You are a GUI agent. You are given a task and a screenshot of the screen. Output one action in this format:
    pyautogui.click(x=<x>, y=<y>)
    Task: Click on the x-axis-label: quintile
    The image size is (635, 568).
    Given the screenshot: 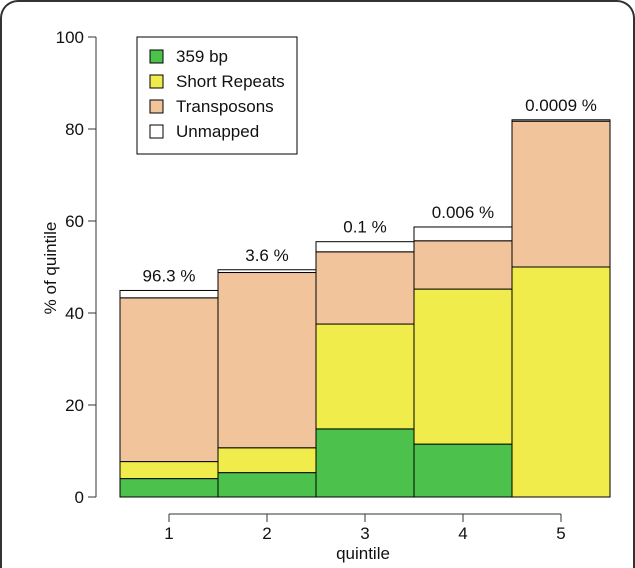 What is the action you would take?
    pyautogui.click(x=363, y=553)
    